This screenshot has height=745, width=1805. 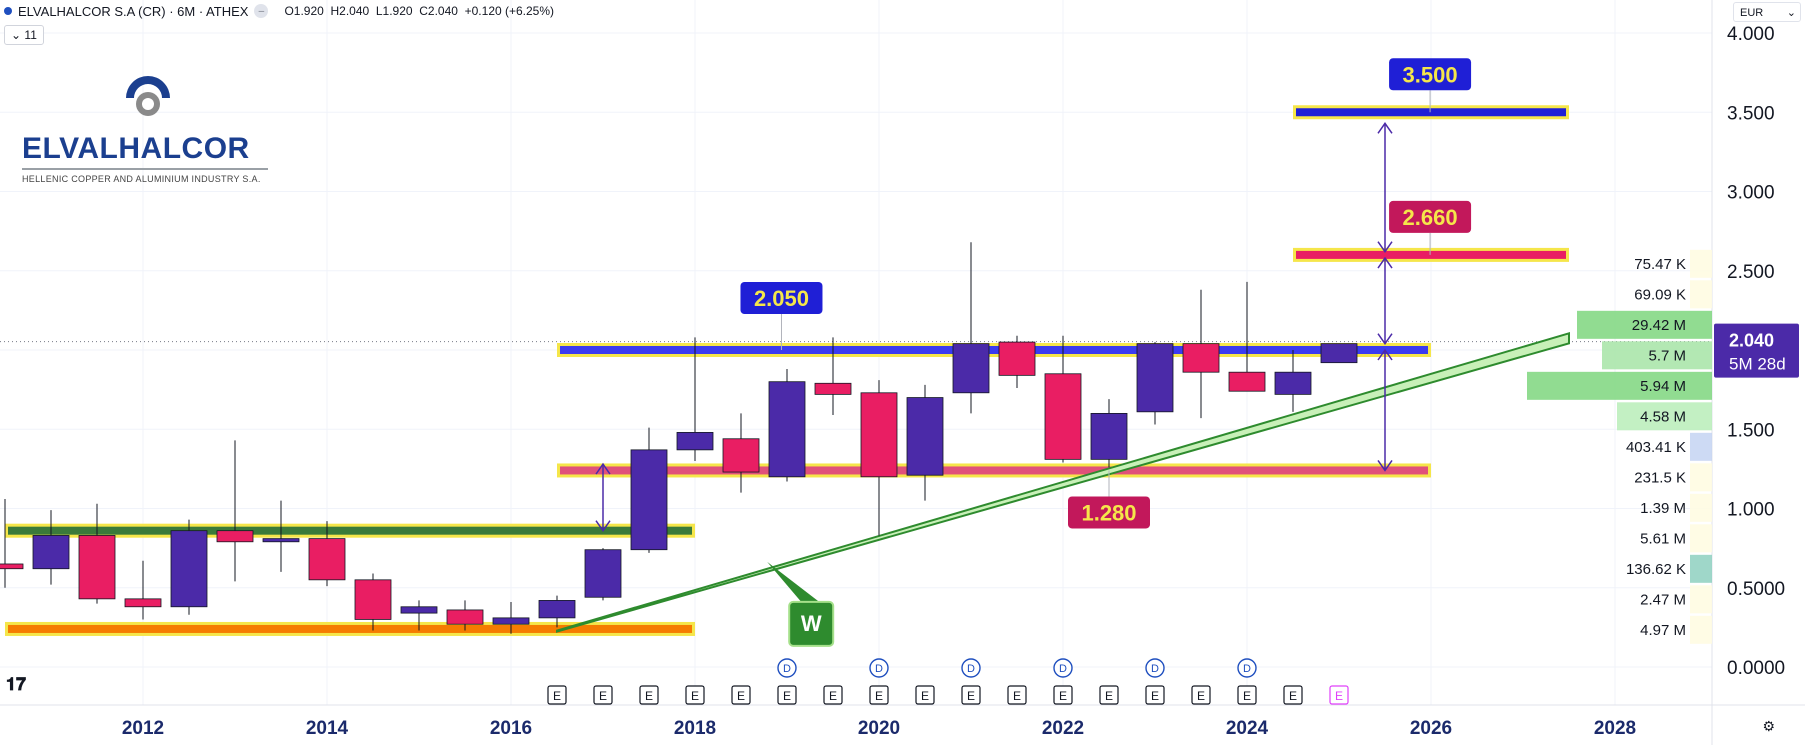 What do you see at coordinates (793, 581) in the screenshot?
I see `trendline-callout-pointer` at bounding box center [793, 581].